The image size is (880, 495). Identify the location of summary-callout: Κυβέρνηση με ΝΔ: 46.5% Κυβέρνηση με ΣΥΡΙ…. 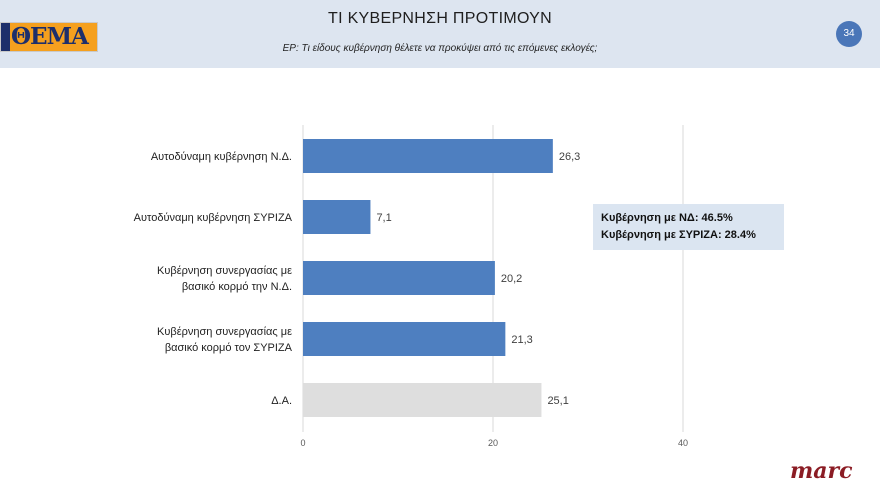
(688, 227).